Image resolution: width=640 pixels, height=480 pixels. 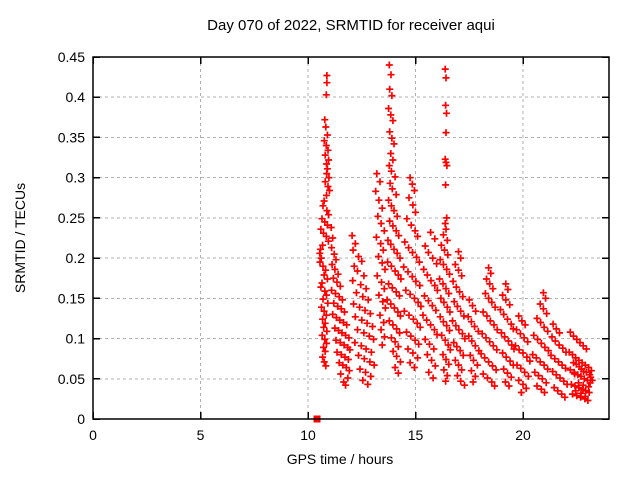 I want to click on y-tick-label: 0.05, so click(x=71, y=379).